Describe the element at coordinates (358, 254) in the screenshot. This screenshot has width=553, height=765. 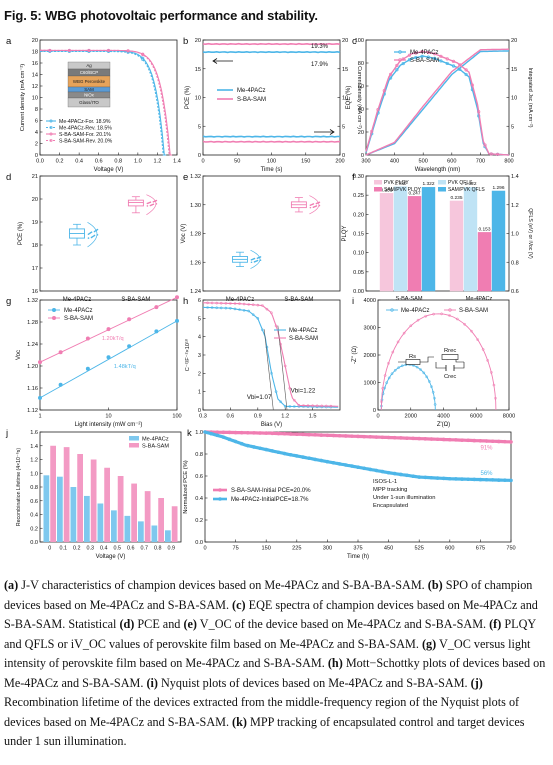
I see `y-tick-label: 0.10` at that location.